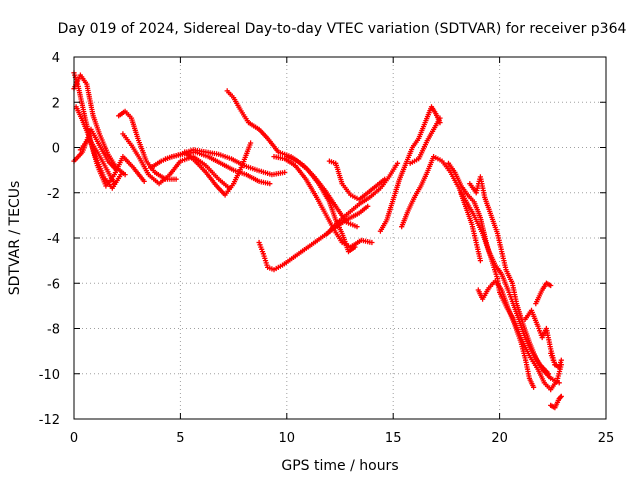  Describe the element at coordinates (53, 330) in the screenshot. I see `y-tick-label: -8` at that location.